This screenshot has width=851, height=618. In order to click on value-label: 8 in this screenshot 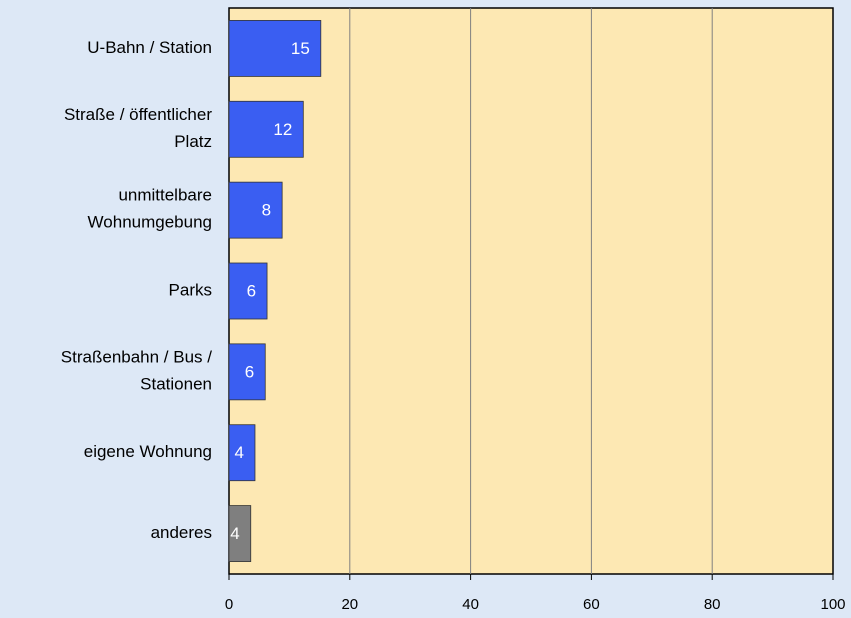, I will do `click(266, 210)`.